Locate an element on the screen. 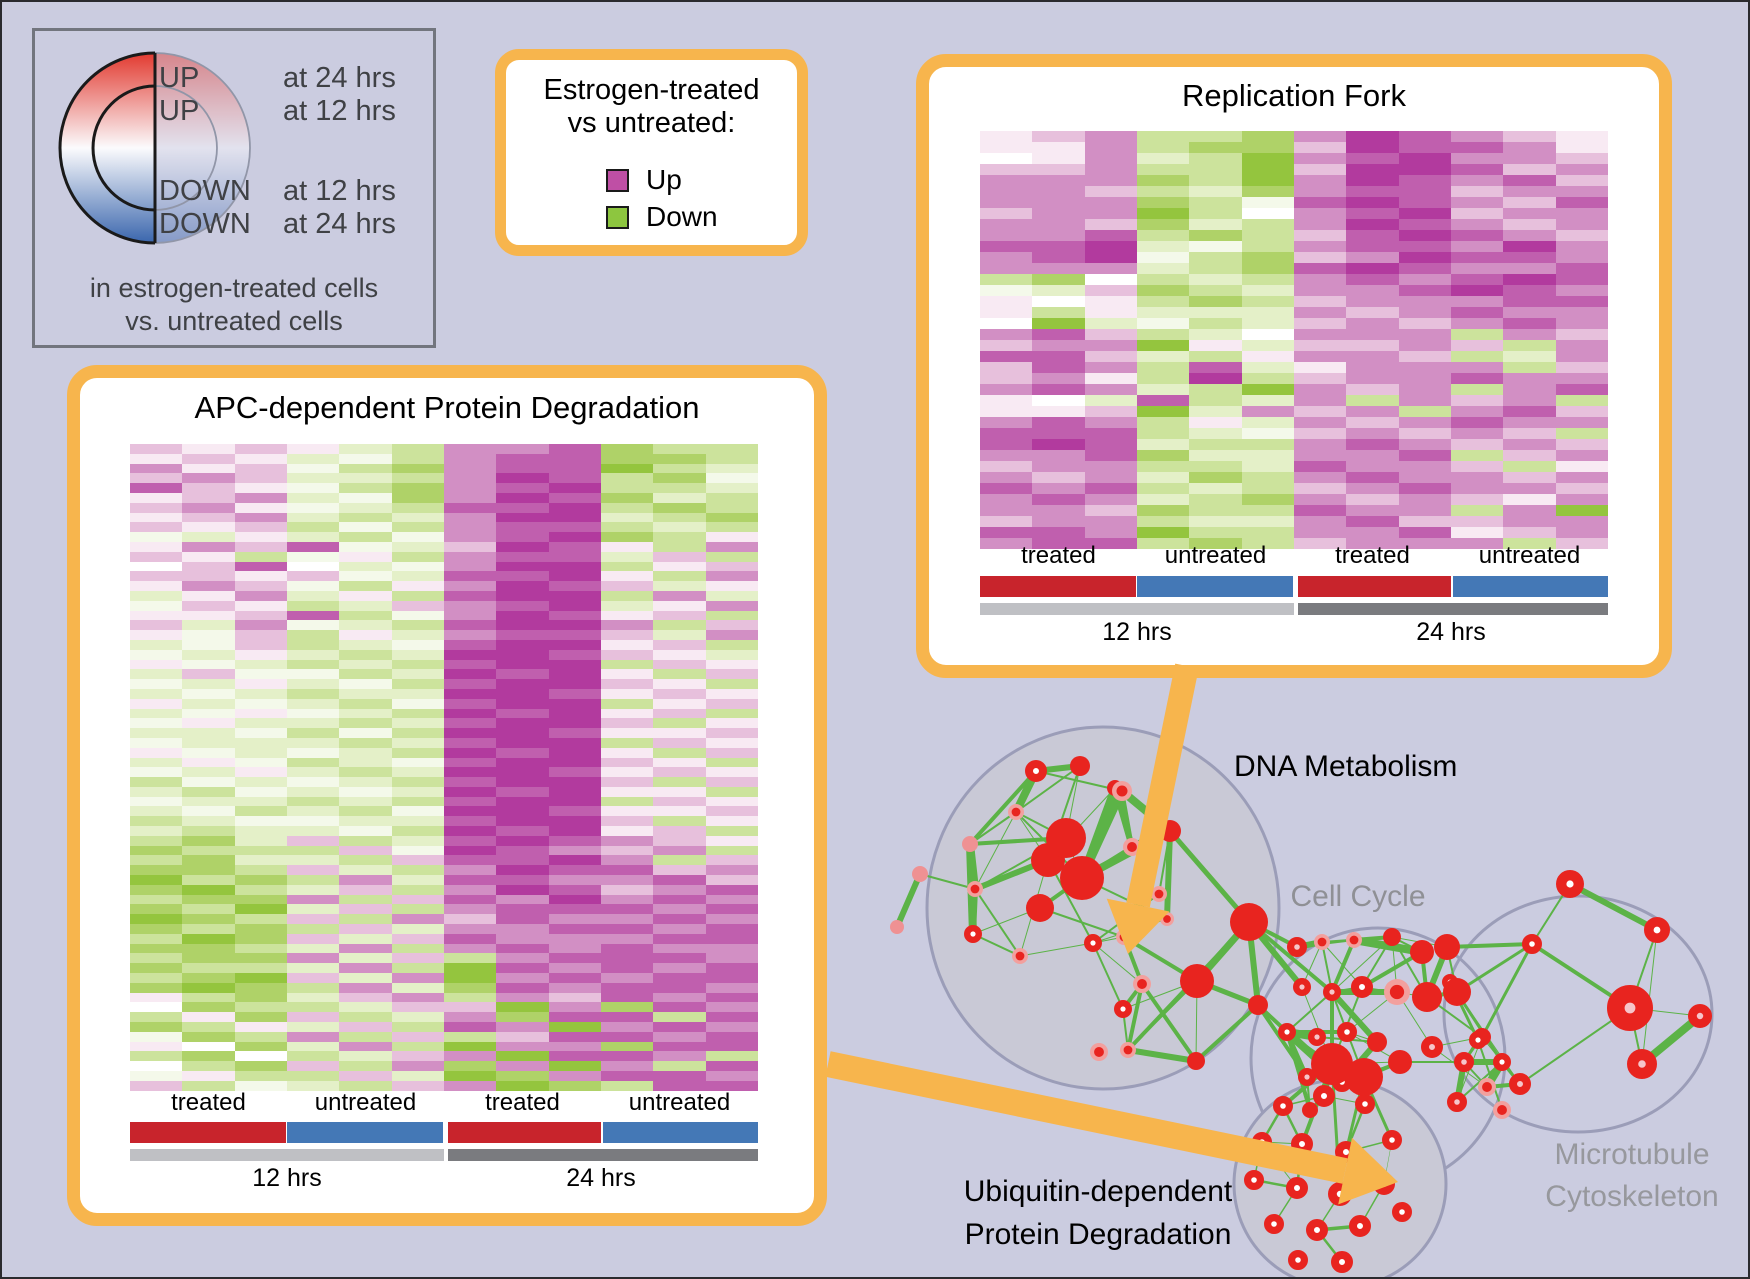  legend-item-down: Down is located at coordinates (662, 216).